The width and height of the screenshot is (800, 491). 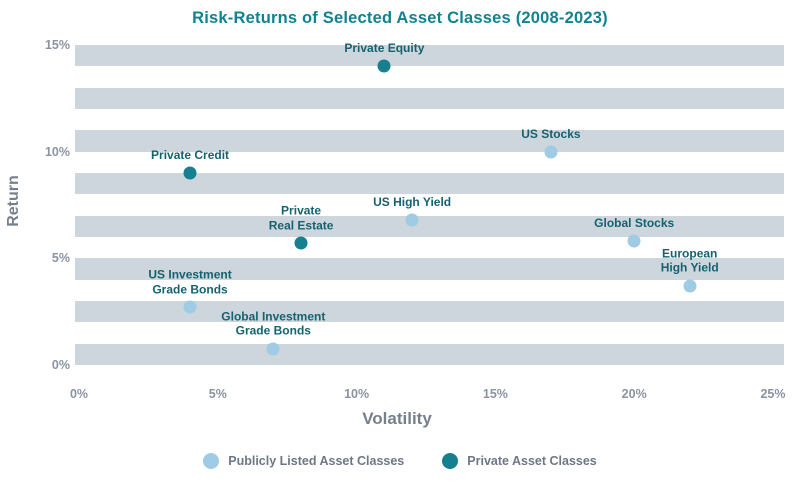 I want to click on legend-item-publicly-listed: Publicly Listed Asset Classes, so click(x=303, y=461).